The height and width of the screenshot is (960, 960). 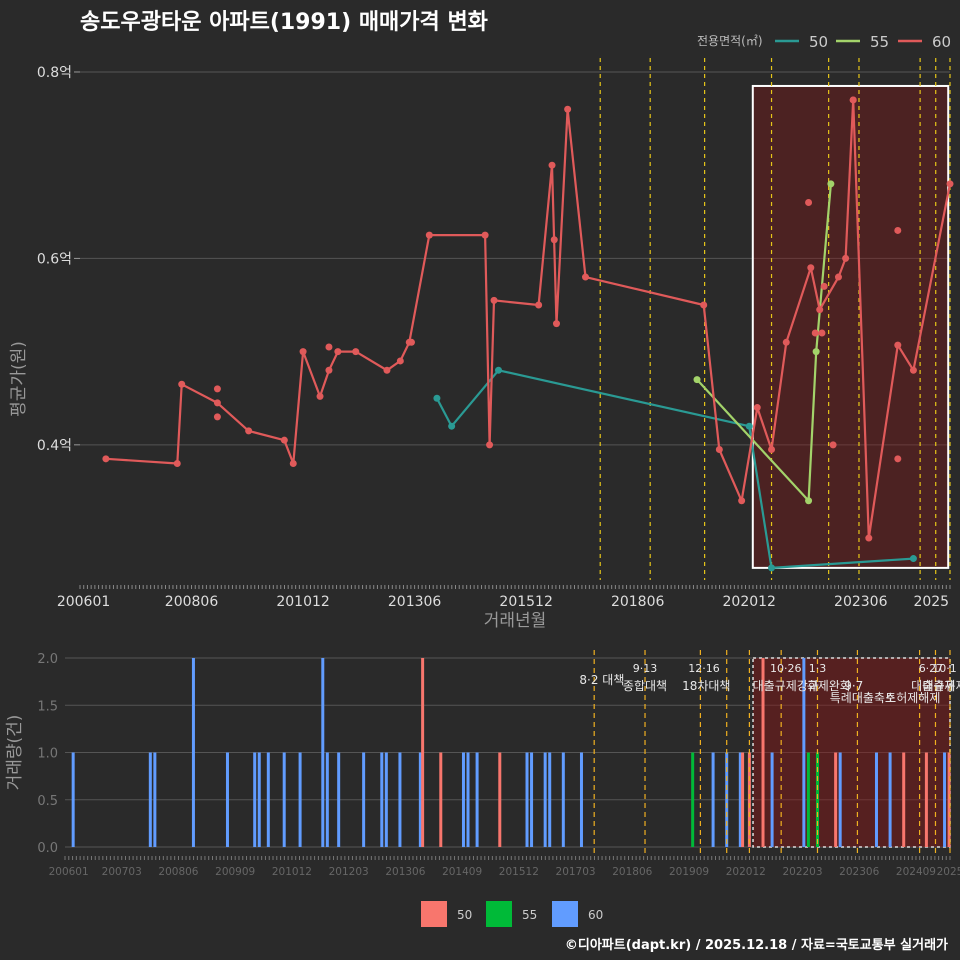 I want to click on policy-annotation: 대출규제, so click(x=933, y=686).